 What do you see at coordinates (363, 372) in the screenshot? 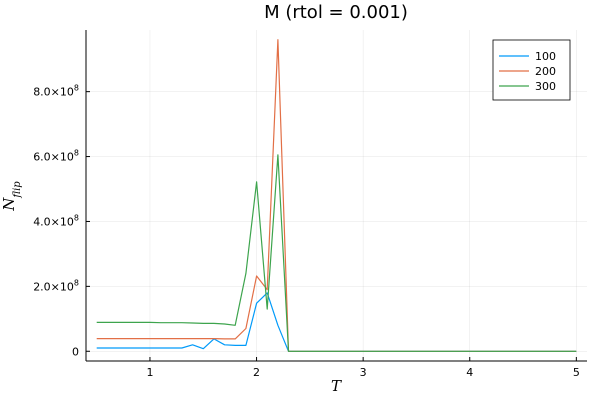
I see `x-tick-label: 3` at bounding box center [363, 372].